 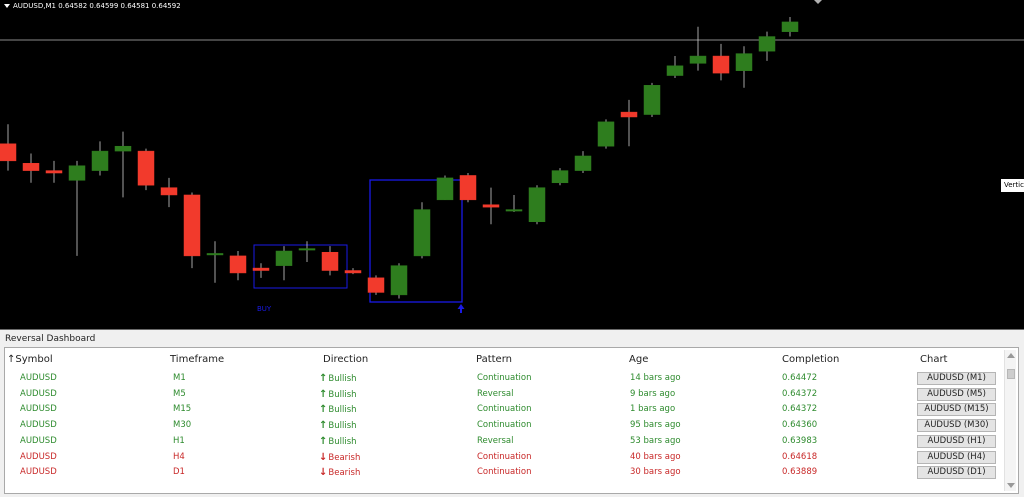 What do you see at coordinates (956, 394) in the screenshot?
I see `open-chart-button: AUDUSD (M5)` at bounding box center [956, 394].